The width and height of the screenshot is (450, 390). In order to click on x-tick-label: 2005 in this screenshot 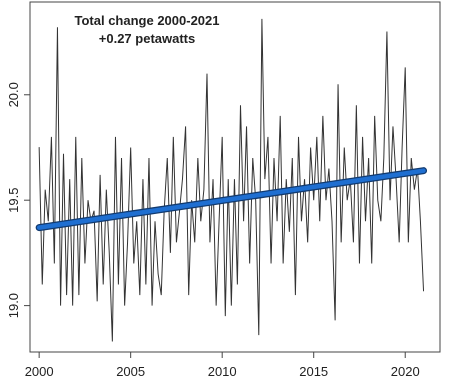, I will do `click(130, 371)`.